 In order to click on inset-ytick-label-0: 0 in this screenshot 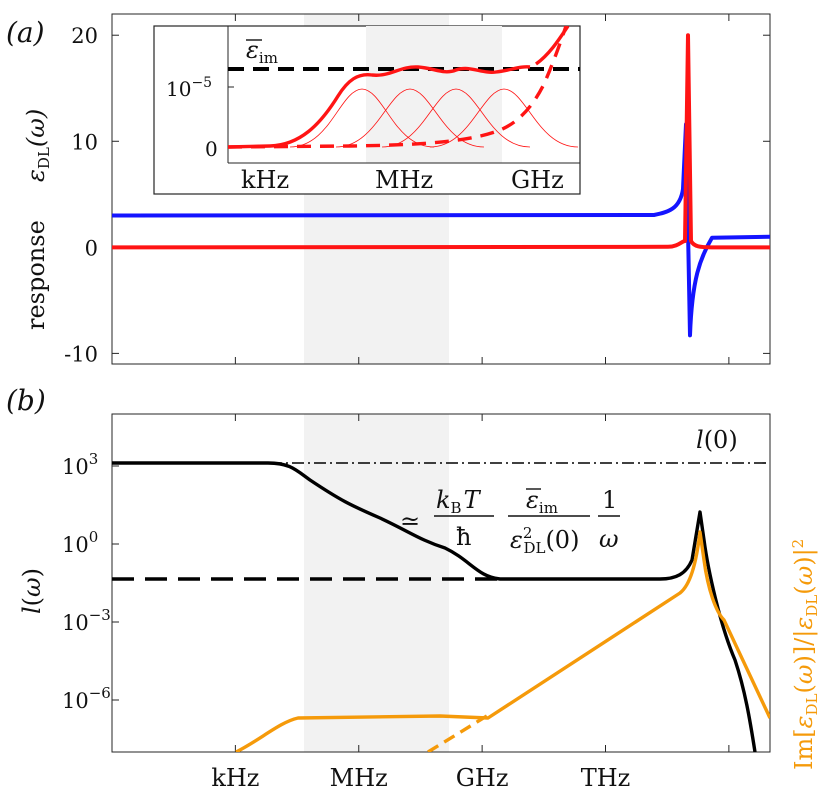, I will do `click(211, 149)`.